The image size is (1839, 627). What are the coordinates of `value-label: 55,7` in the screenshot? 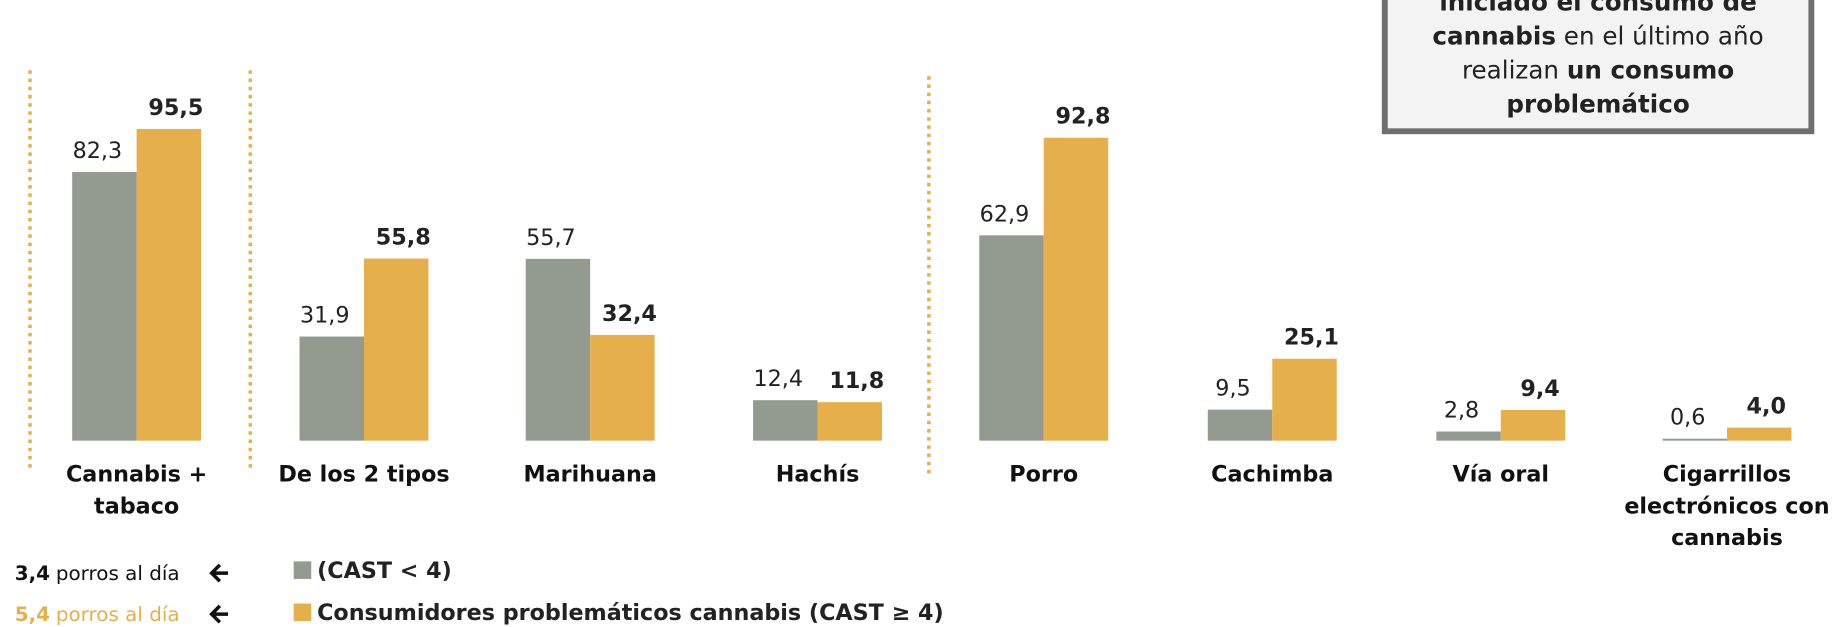 It's located at (551, 238).